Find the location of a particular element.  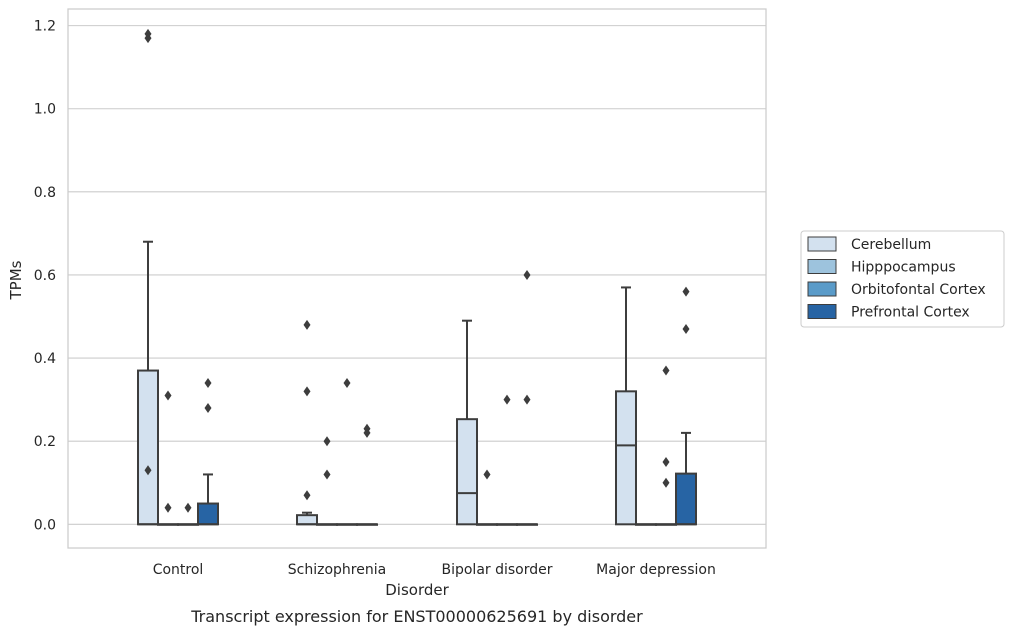

y-tick-label: 1.2 is located at coordinates (45, 27).